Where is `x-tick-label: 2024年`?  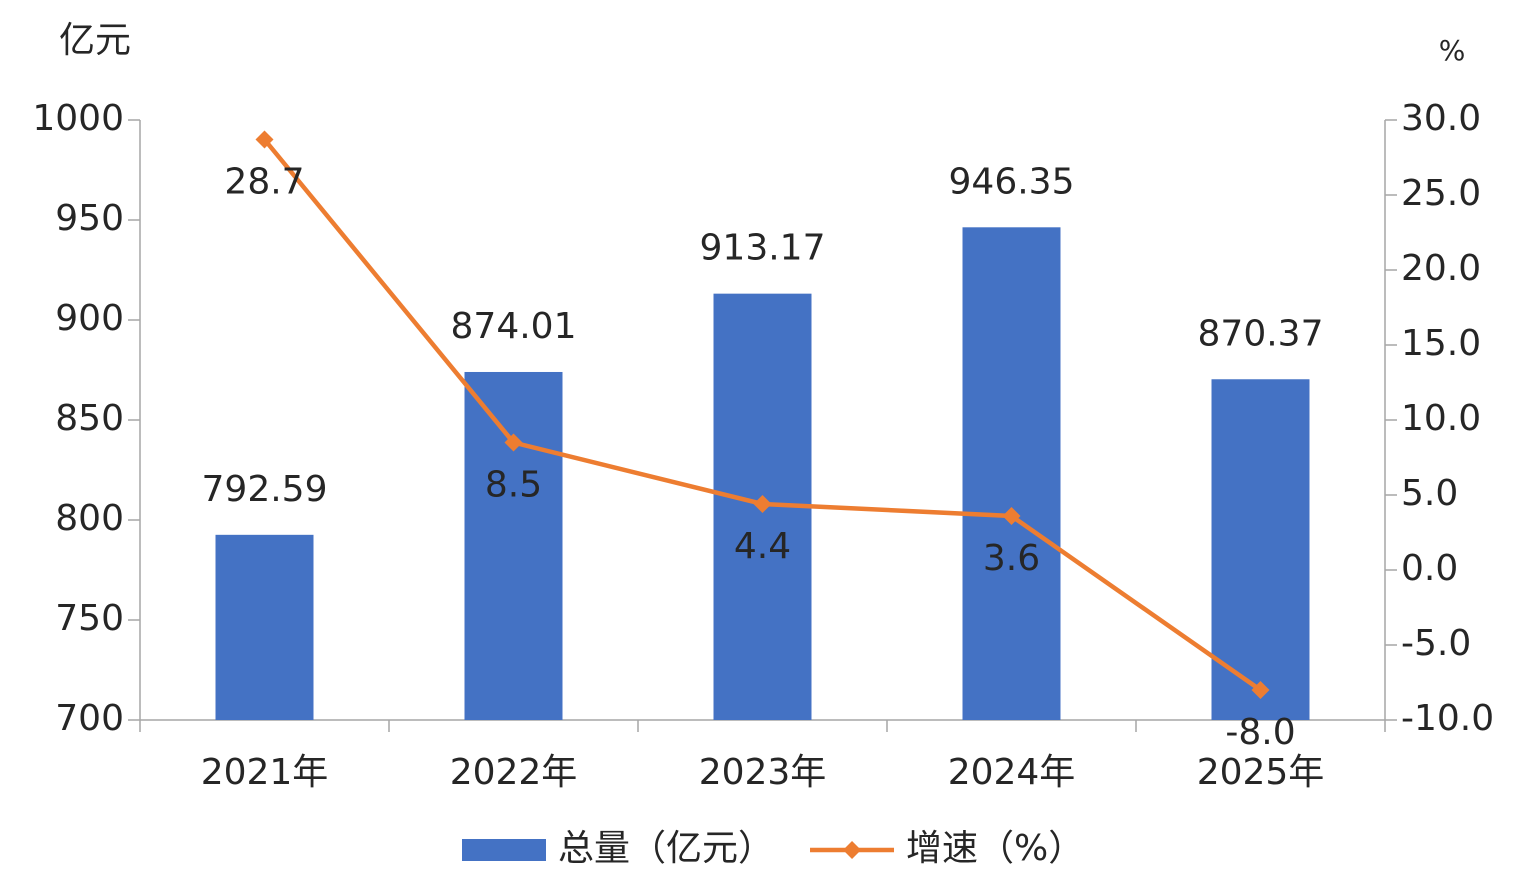 x-tick-label: 2024年 is located at coordinates (1012, 772).